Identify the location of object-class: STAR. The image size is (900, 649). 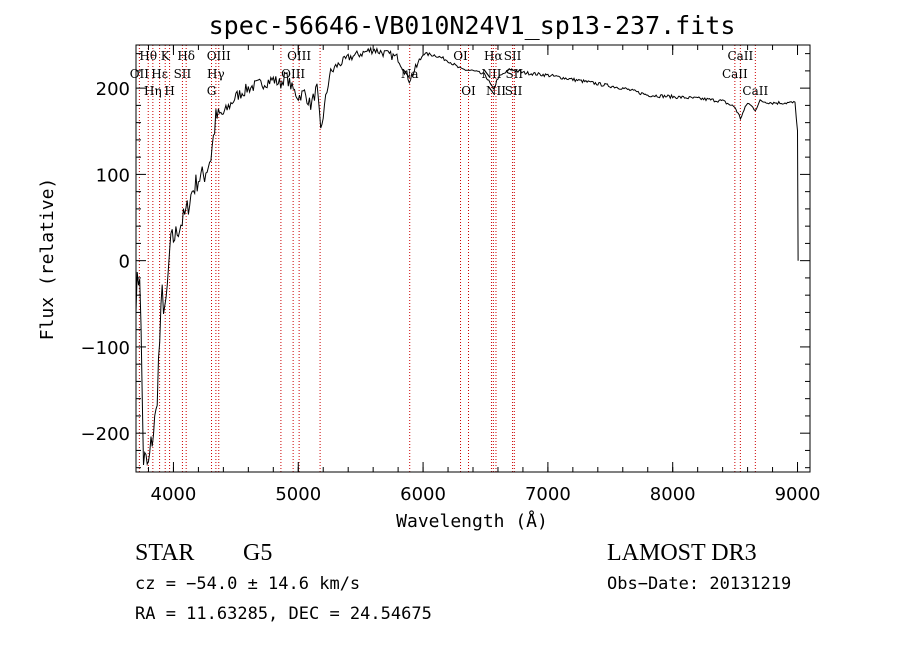
(164, 553).